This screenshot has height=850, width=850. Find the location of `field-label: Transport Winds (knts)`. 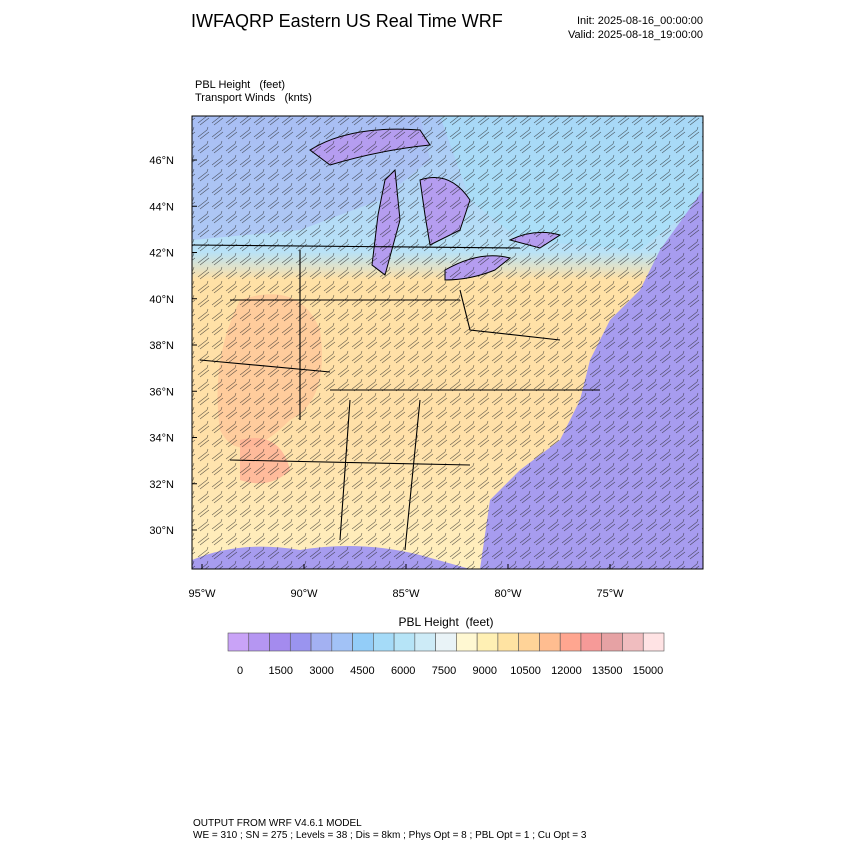

field-label: Transport Winds (knts) is located at coordinates (253, 98).